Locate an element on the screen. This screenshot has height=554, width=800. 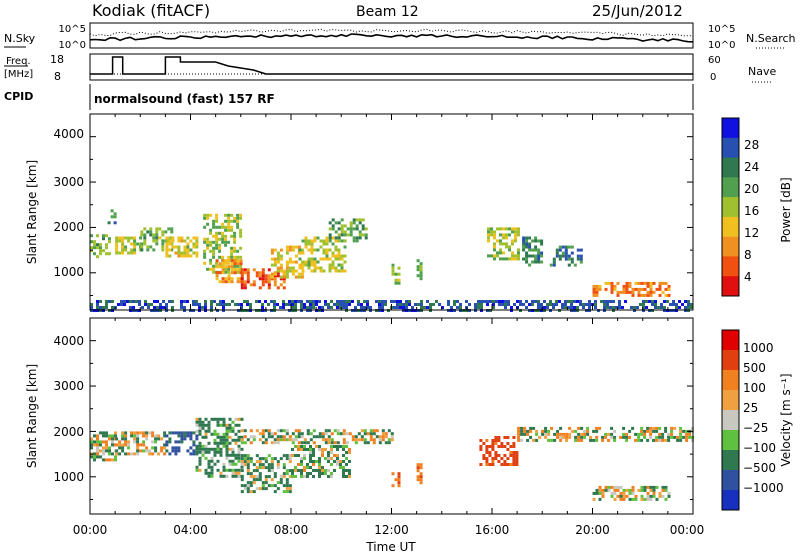
nave-label: Nave is located at coordinates (762, 71).